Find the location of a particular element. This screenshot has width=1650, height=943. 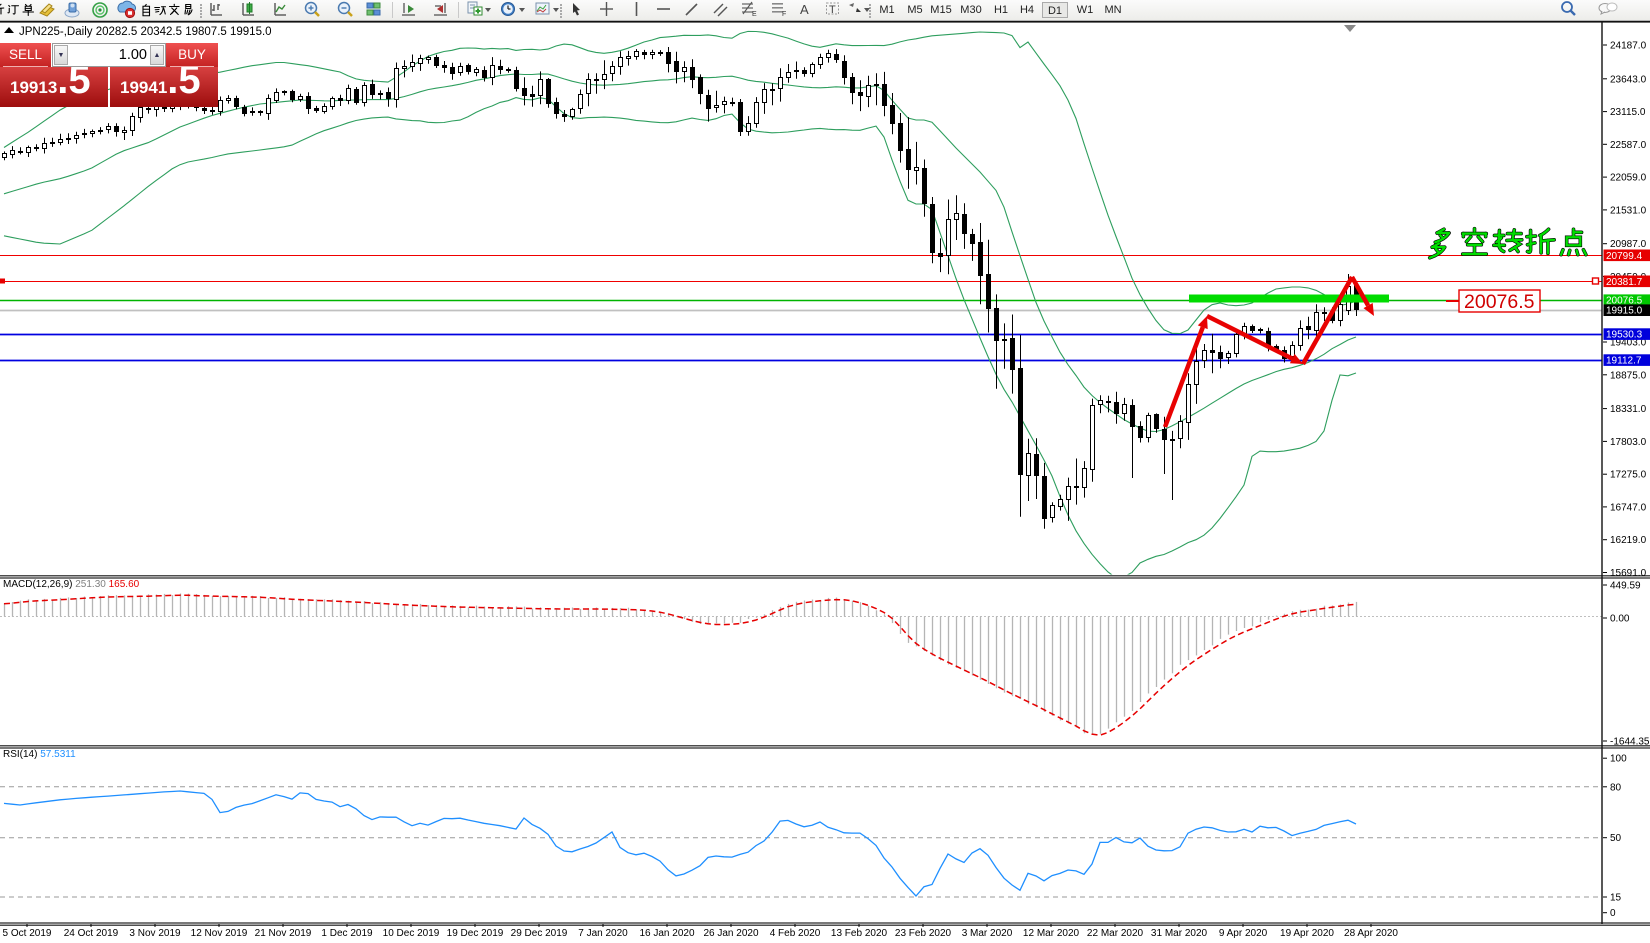

svg-text: 31 Mar 2020 is located at coordinates (1179, 933).